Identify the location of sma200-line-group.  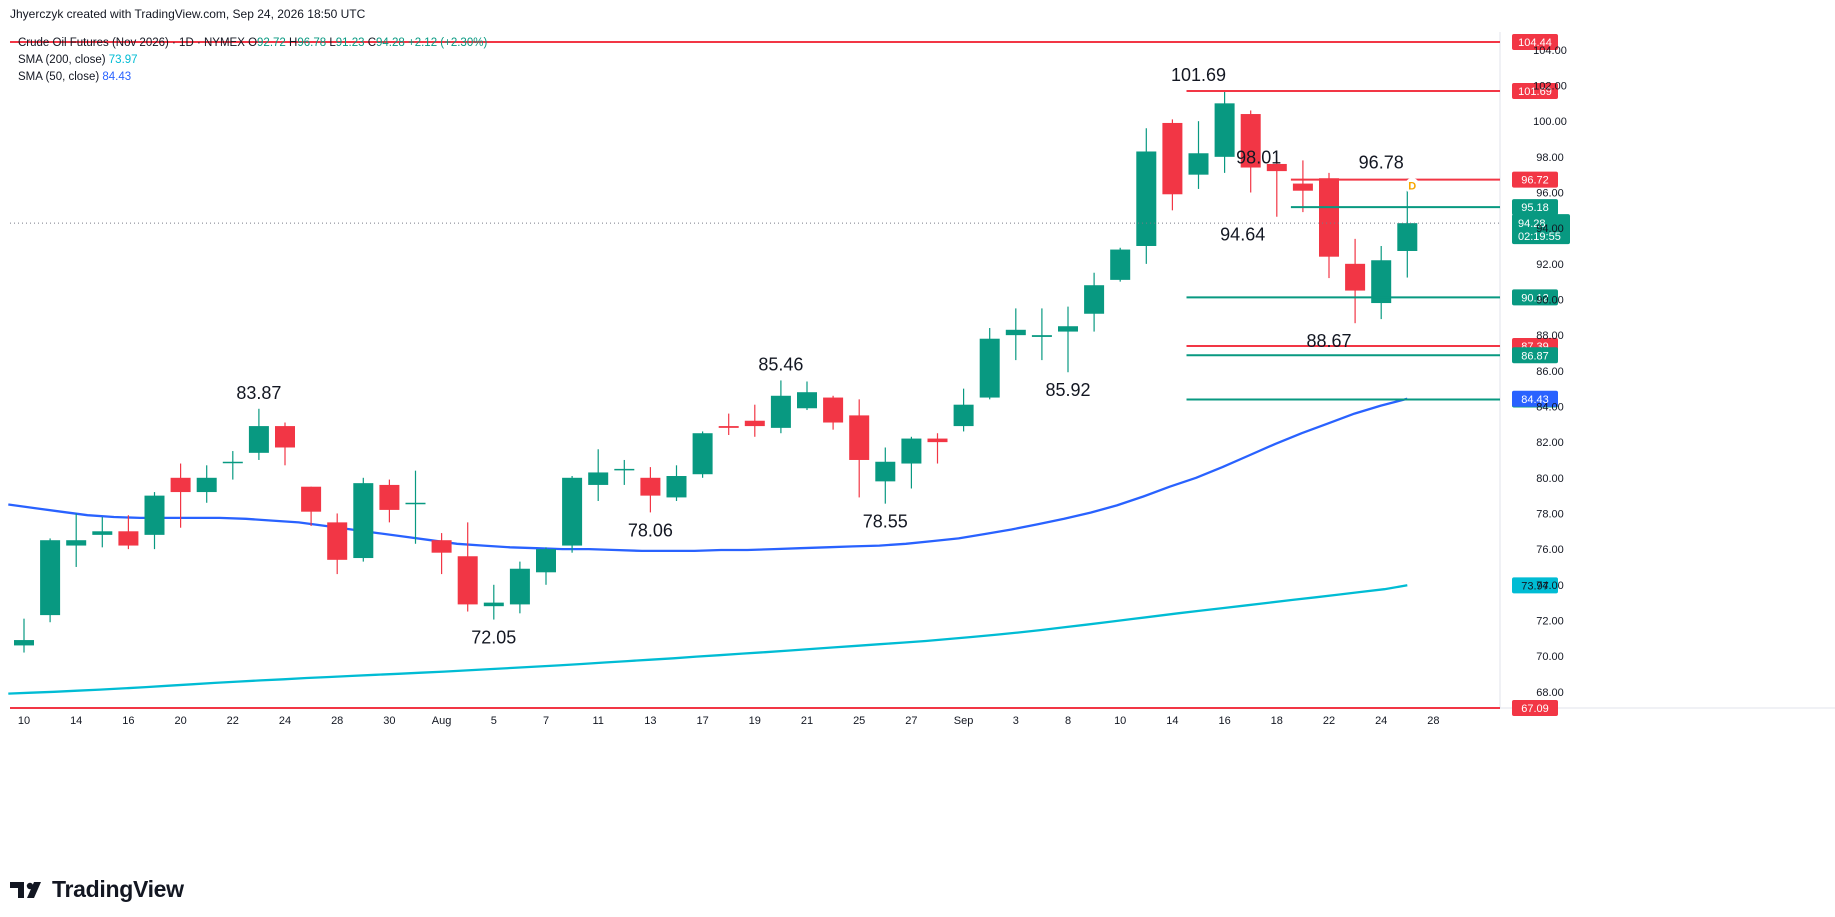
(708, 639).